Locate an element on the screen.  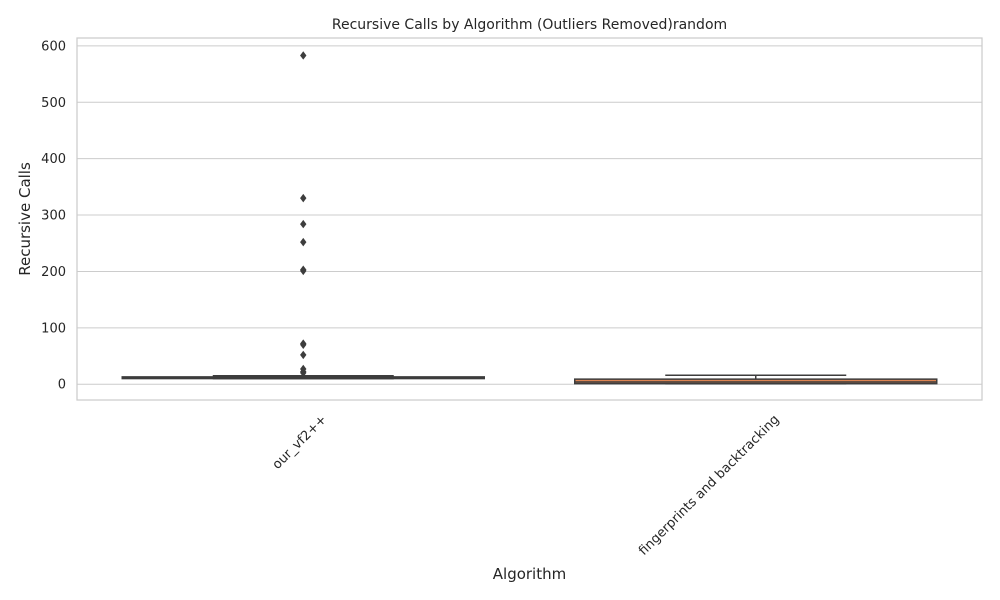
y-tick-label-500: 500 is located at coordinates (53, 103).